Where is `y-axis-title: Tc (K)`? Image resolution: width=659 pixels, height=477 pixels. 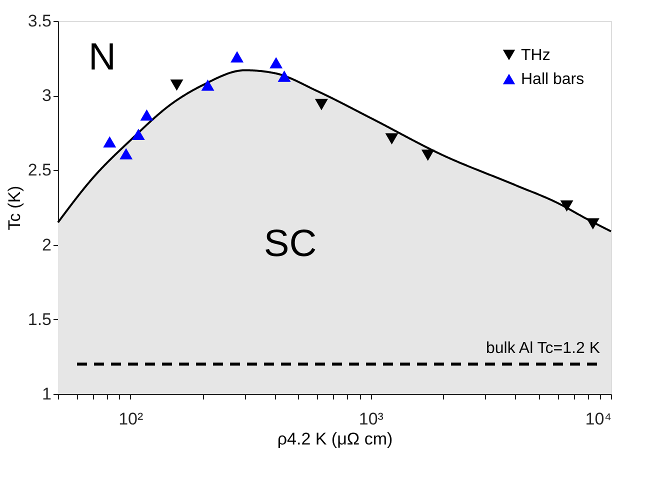 y-axis-title: Tc (K) is located at coordinates (14, 208).